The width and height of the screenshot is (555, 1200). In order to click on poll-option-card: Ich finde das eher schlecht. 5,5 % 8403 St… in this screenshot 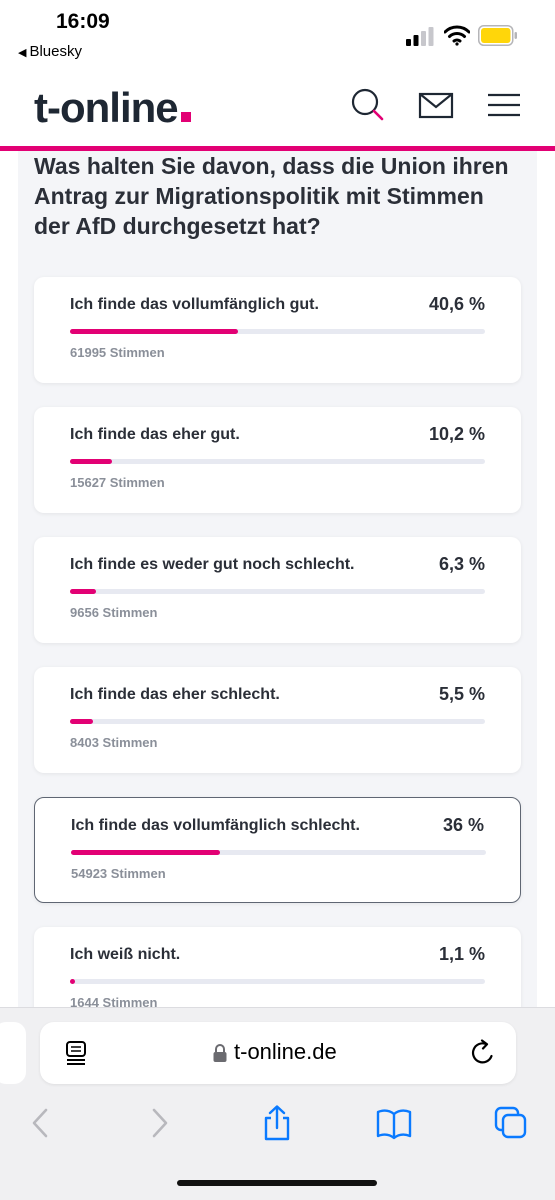, I will do `click(277, 720)`.